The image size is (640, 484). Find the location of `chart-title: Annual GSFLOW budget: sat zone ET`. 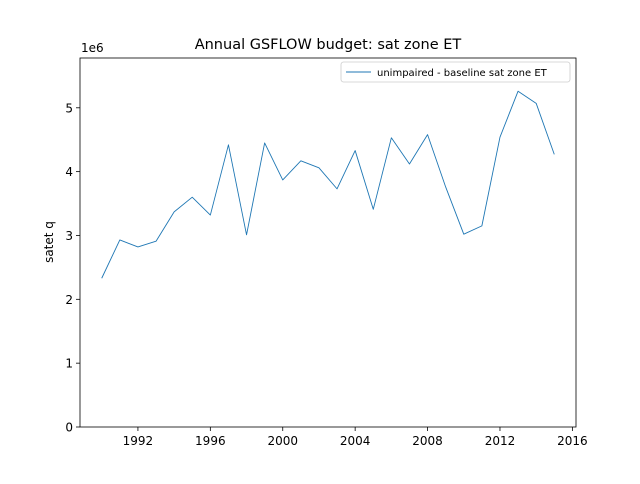

chart-title: Annual GSFLOW budget: sat zone ET is located at coordinates (328, 45).